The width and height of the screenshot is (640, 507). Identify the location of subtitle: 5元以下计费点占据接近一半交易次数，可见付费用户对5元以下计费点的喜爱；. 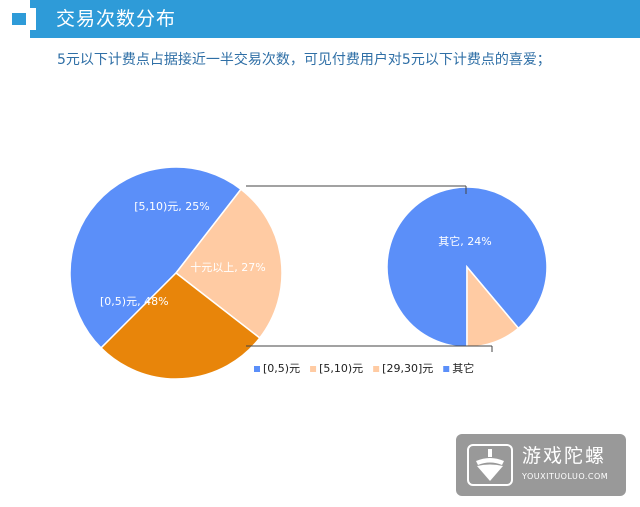
(304, 60).